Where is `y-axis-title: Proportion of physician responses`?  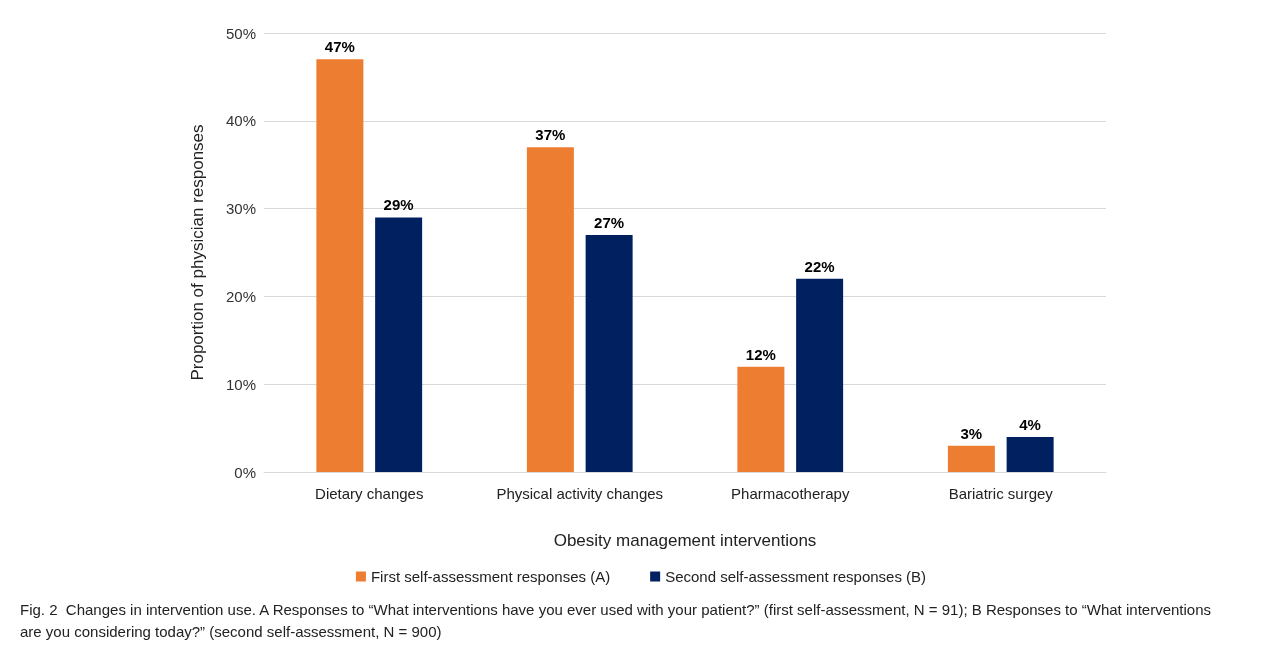 y-axis-title: Proportion of physician responses is located at coordinates (197, 252).